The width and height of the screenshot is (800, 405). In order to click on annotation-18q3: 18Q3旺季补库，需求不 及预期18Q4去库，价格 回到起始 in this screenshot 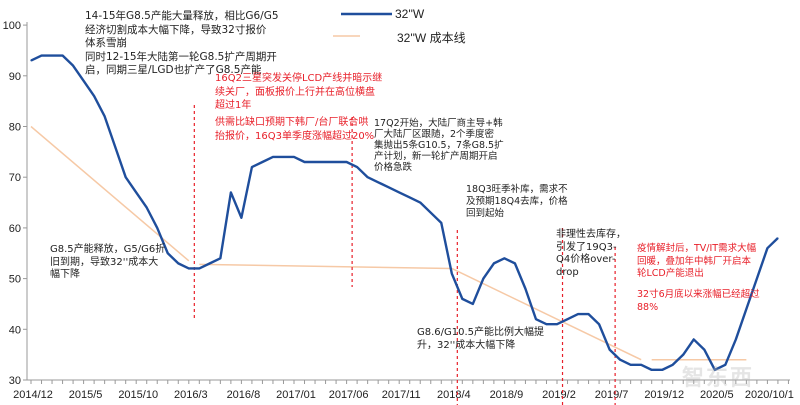, I will do `click(517, 202)`.